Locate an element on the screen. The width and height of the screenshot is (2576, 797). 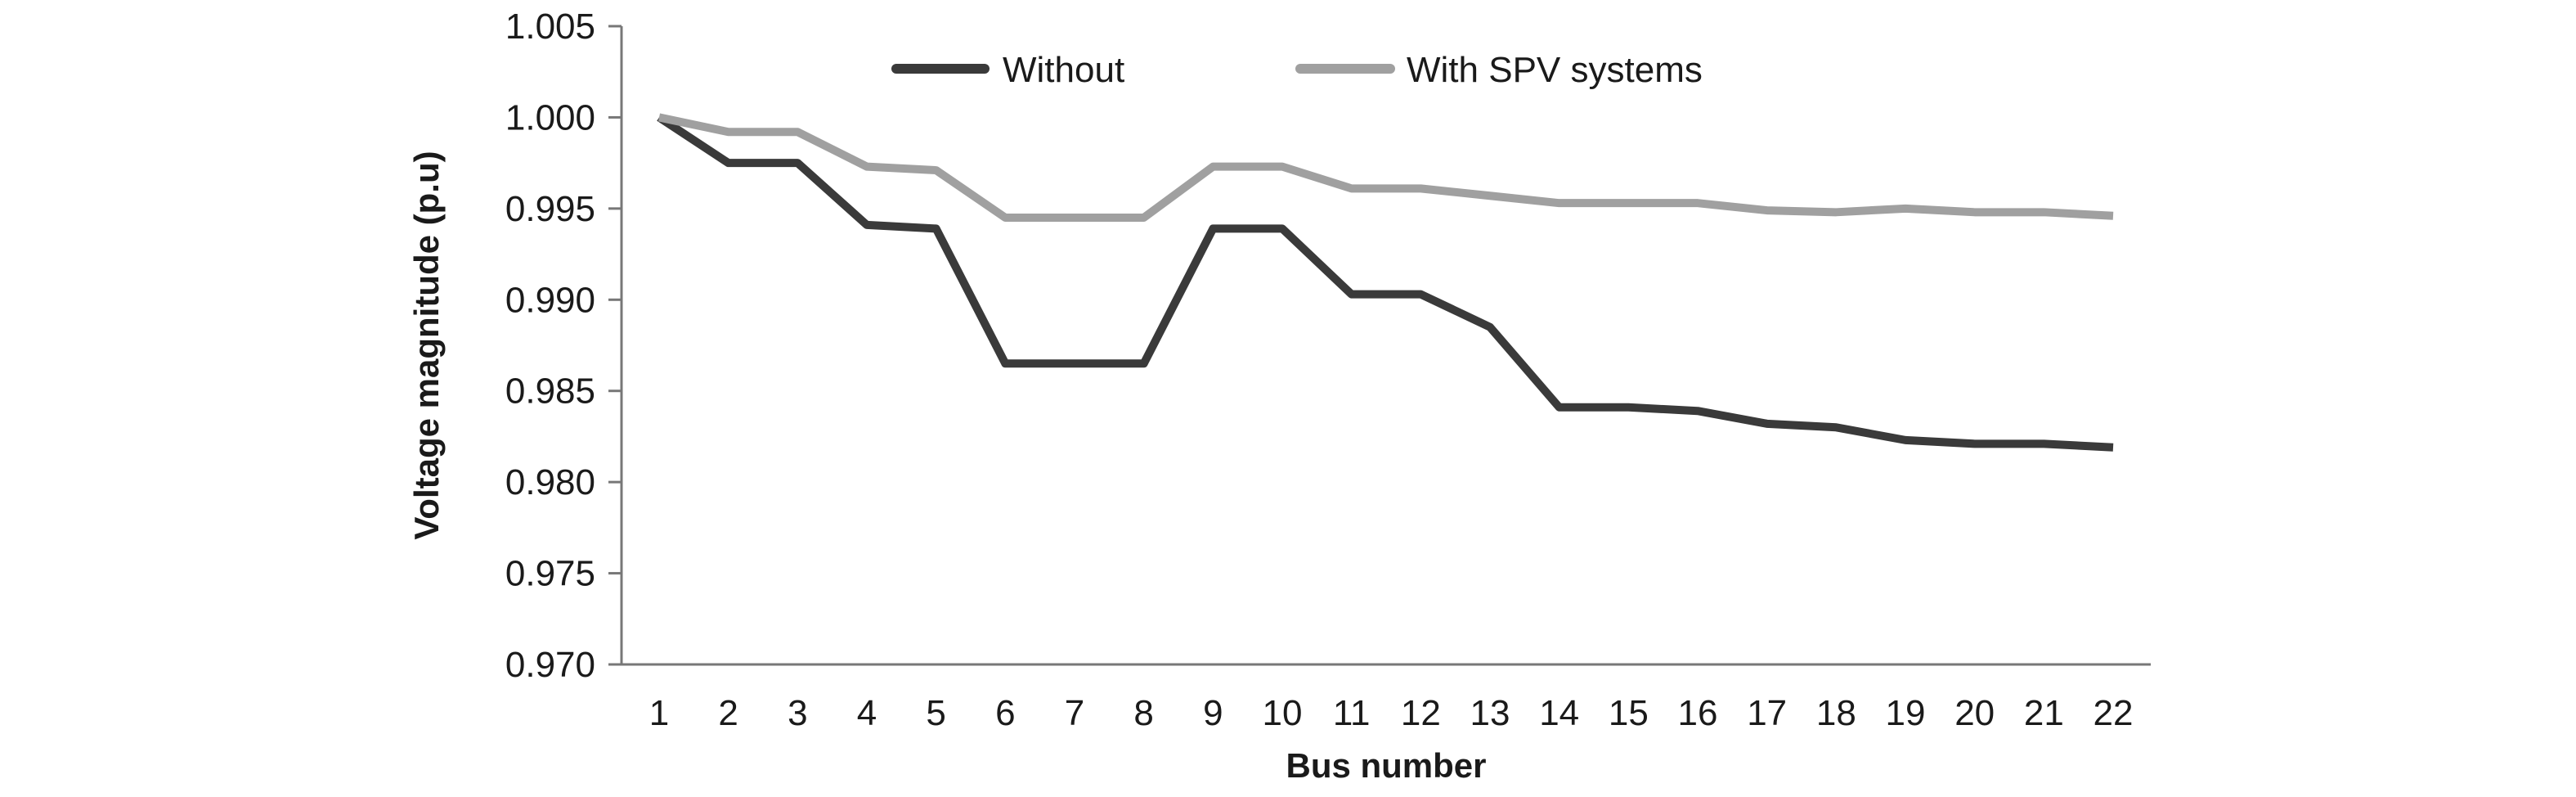
y-tick-label: 1.000 is located at coordinates (550, 117).